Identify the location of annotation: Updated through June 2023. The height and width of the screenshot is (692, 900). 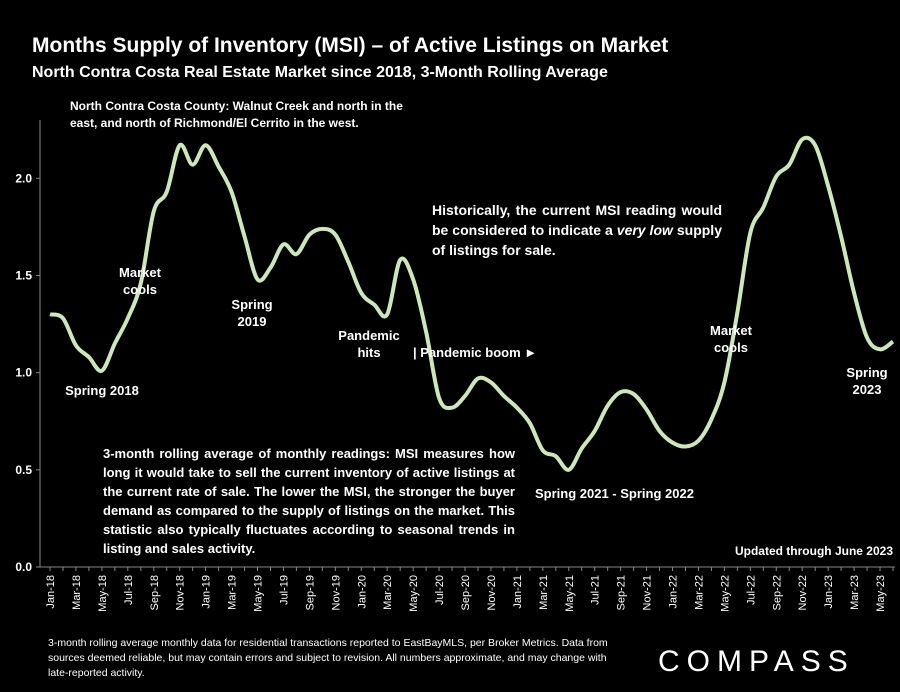
(813, 551).